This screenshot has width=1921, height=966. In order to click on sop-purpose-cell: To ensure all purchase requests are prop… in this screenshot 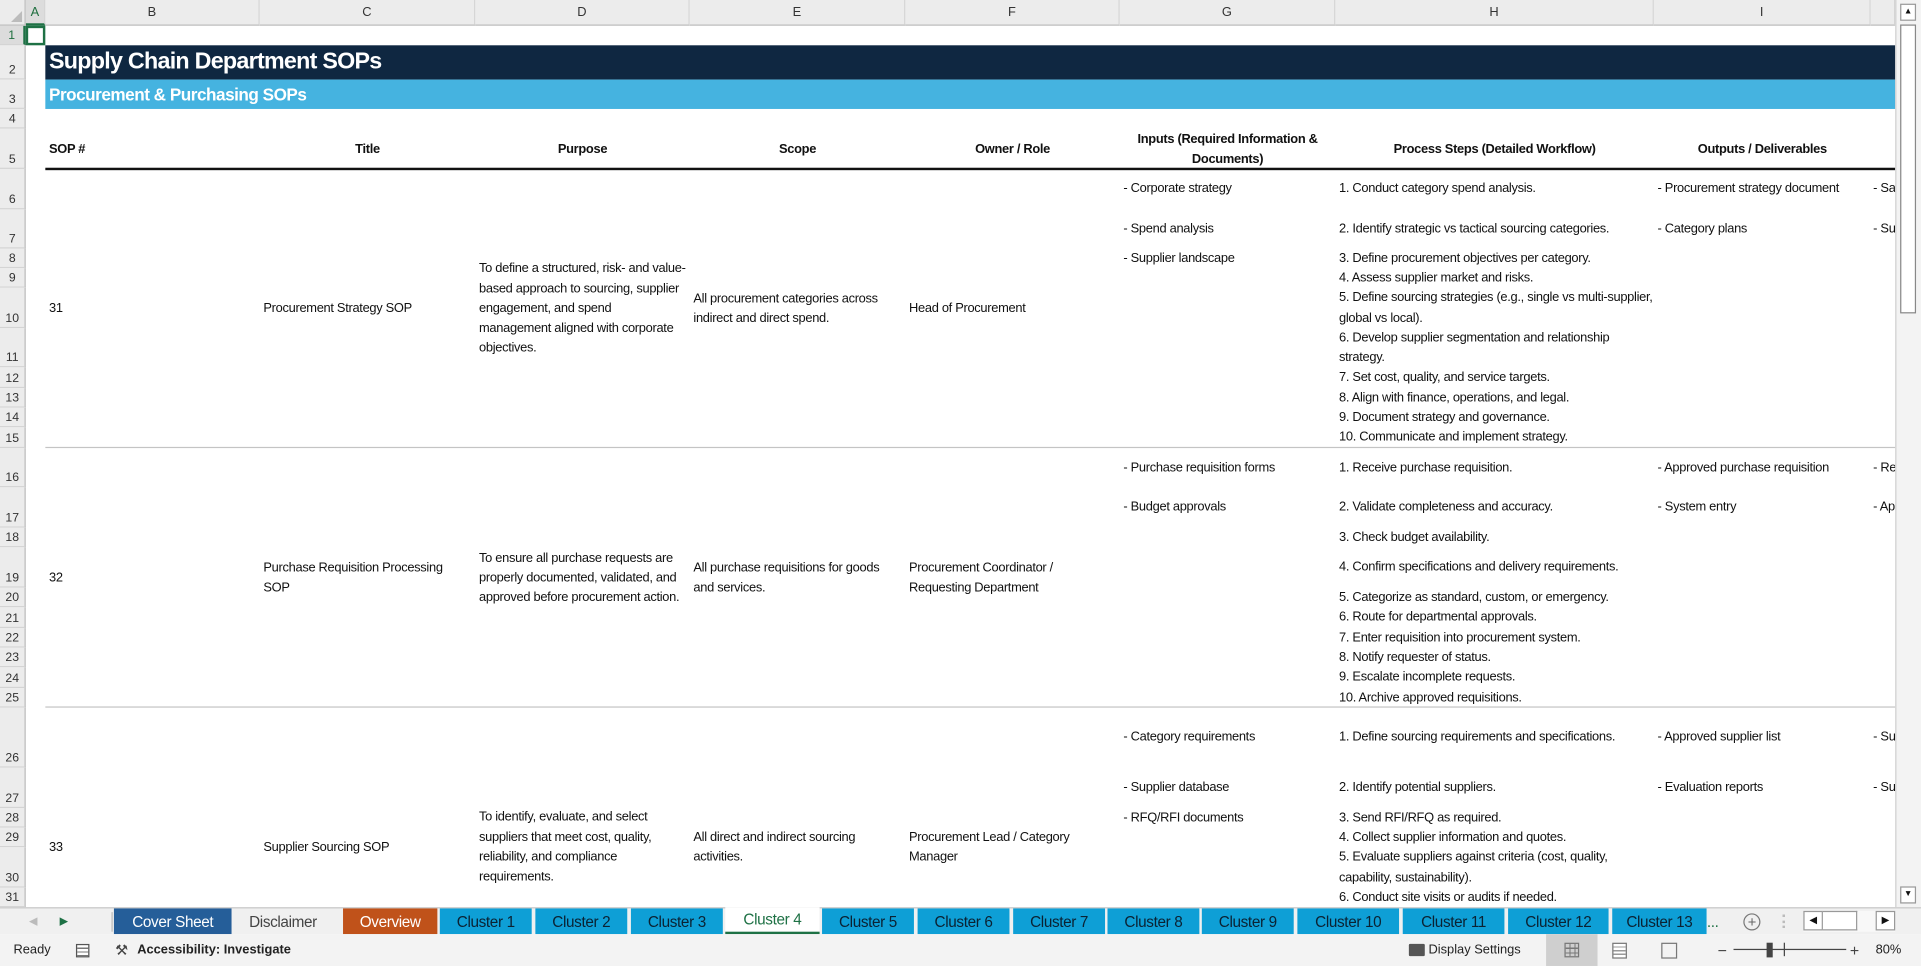, I will do `click(582, 578)`.